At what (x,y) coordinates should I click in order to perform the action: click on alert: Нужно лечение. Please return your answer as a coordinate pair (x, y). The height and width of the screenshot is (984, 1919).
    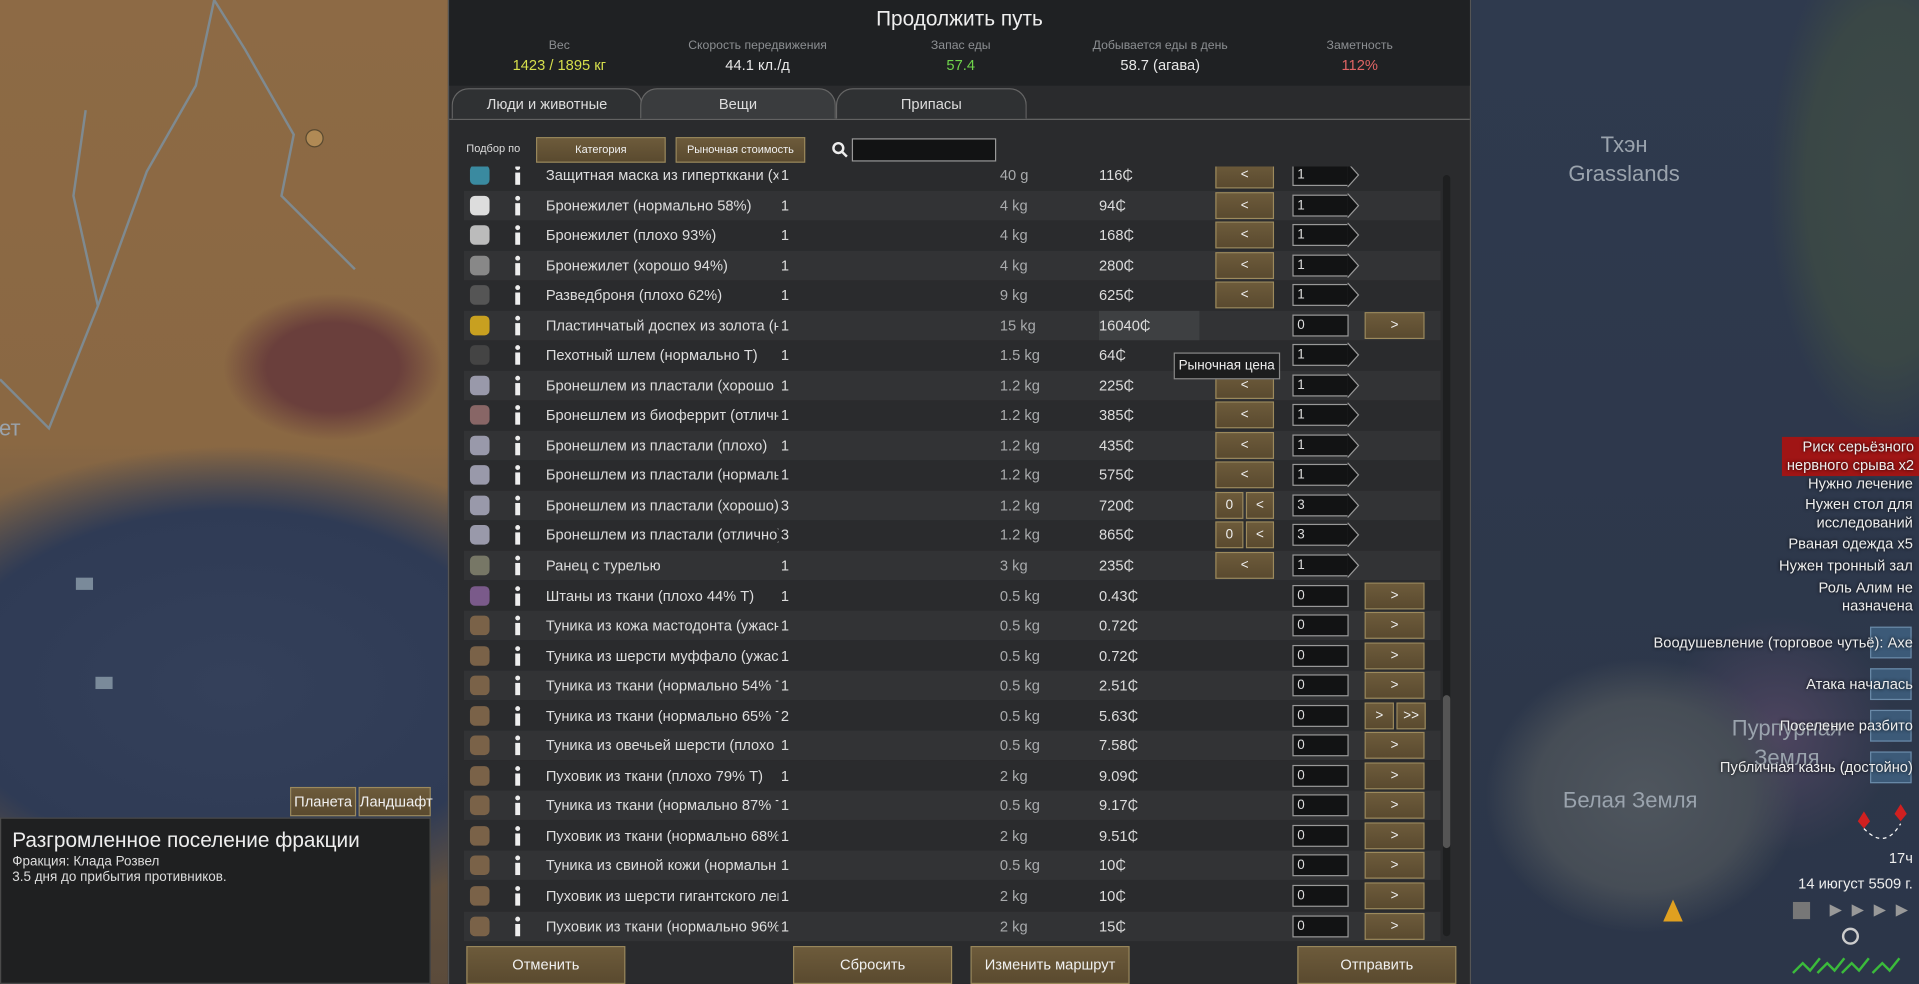
    Looking at the image, I should click on (1860, 484).